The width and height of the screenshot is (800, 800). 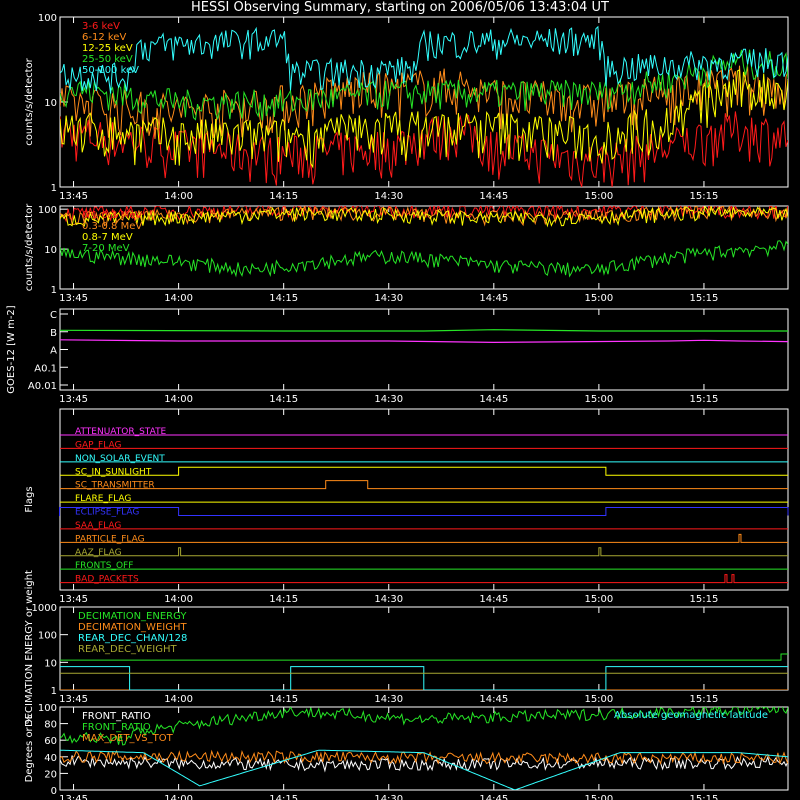 I want to click on y-tick-label: 1000, so click(x=44, y=608).